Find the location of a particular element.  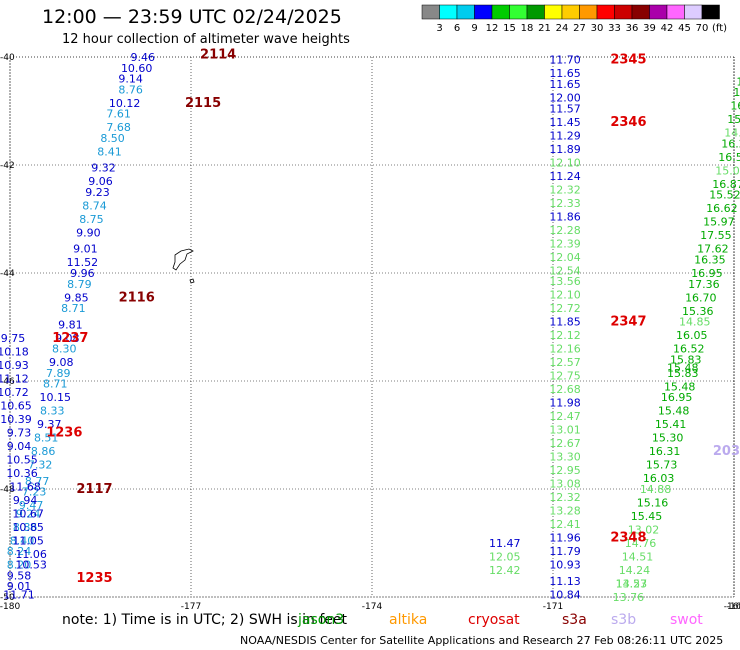

wave-height-value: 16.62 is located at coordinates (722, 208).